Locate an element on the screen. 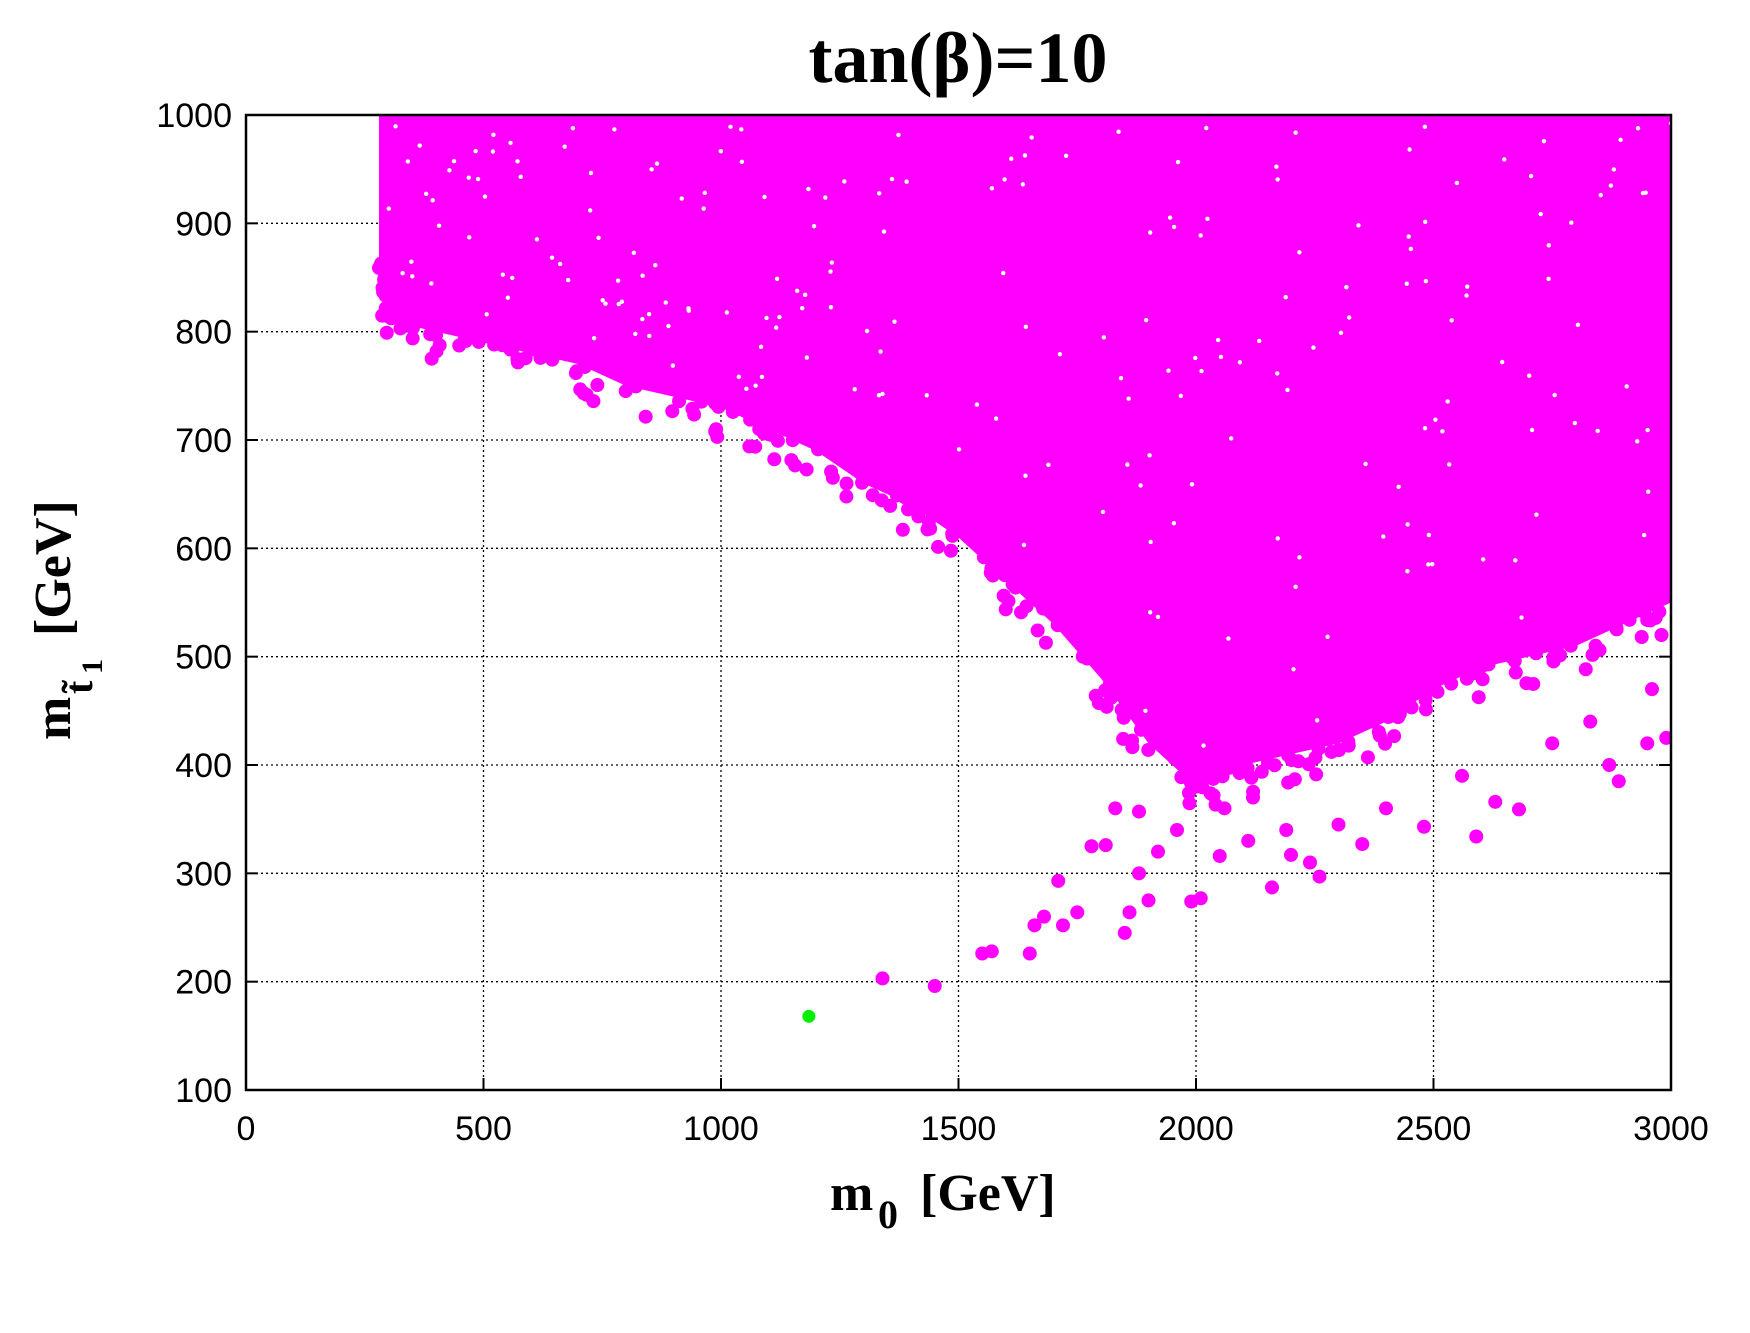  x-axis-title-main: m is located at coordinates (851, 1193).